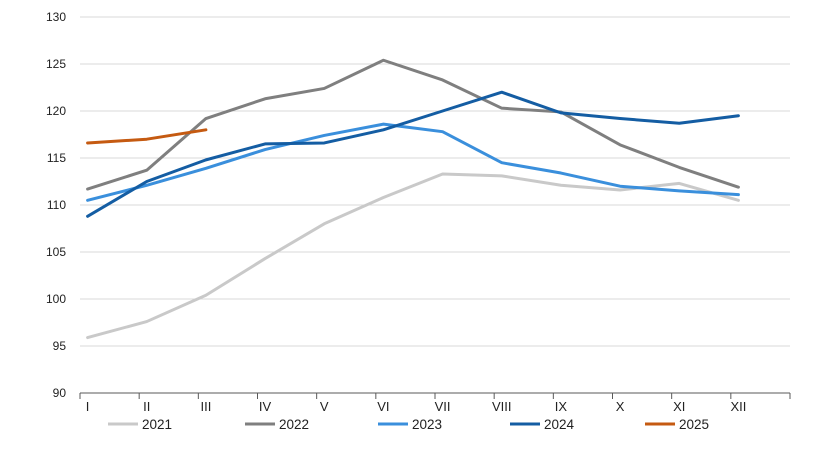 Image resolution: width=820 pixels, height=458 pixels. What do you see at coordinates (56, 158) in the screenshot?
I see `y-tick-label: 115` at bounding box center [56, 158].